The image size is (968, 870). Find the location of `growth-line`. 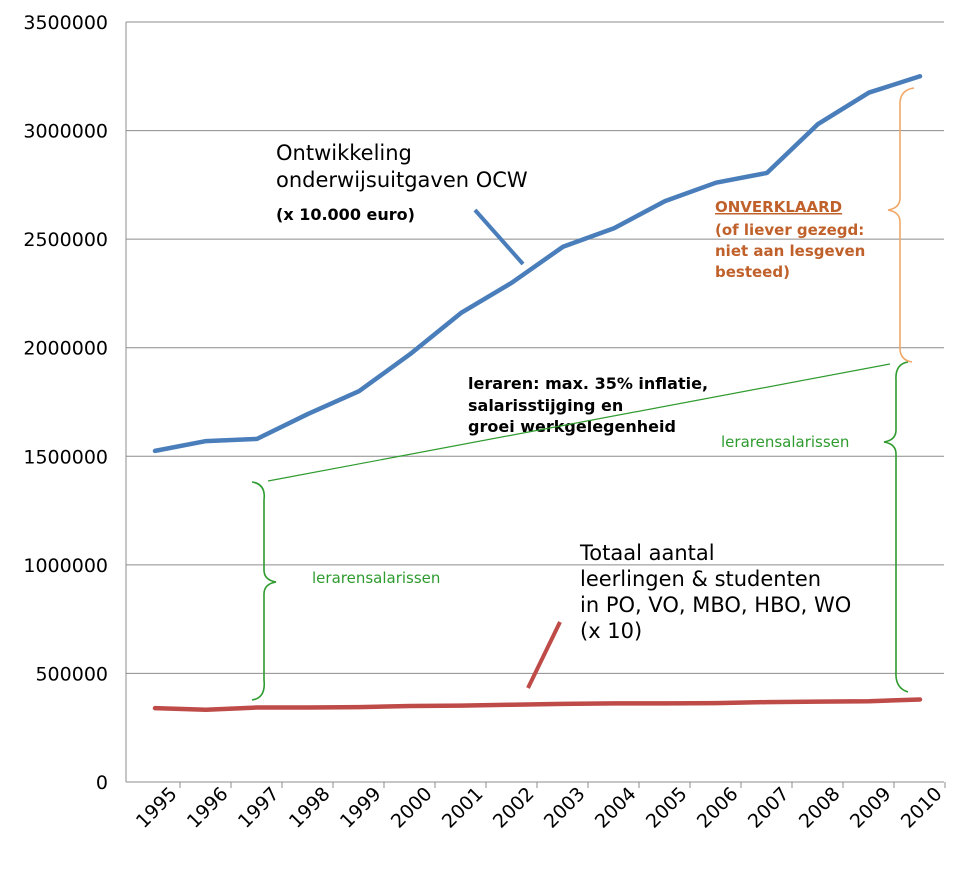

growth-line is located at coordinates (579, 422).